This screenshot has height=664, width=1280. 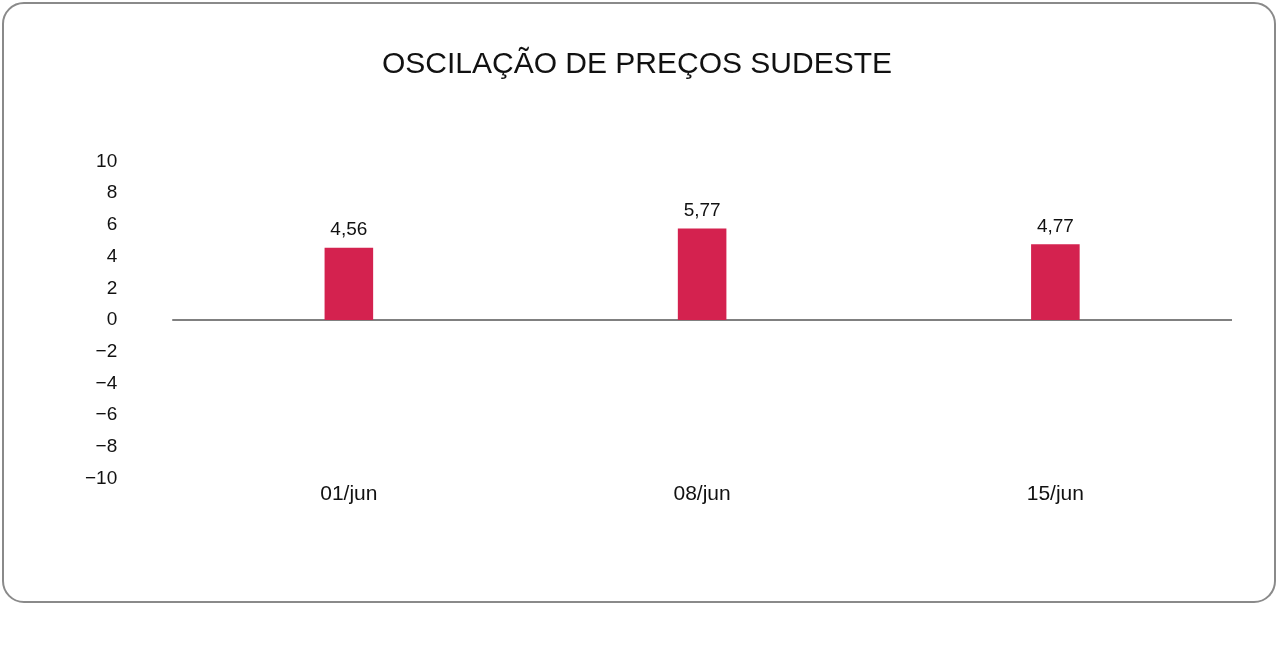 What do you see at coordinates (106, 446) in the screenshot?
I see `y-tick-label: −8` at bounding box center [106, 446].